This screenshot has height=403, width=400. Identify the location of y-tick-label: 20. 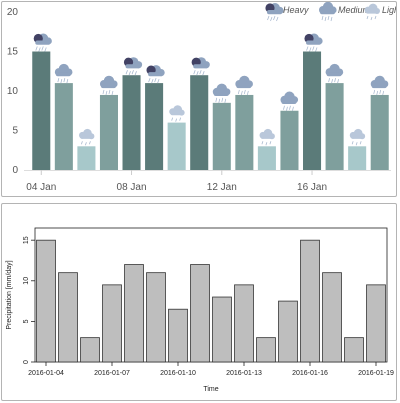
(13, 12).